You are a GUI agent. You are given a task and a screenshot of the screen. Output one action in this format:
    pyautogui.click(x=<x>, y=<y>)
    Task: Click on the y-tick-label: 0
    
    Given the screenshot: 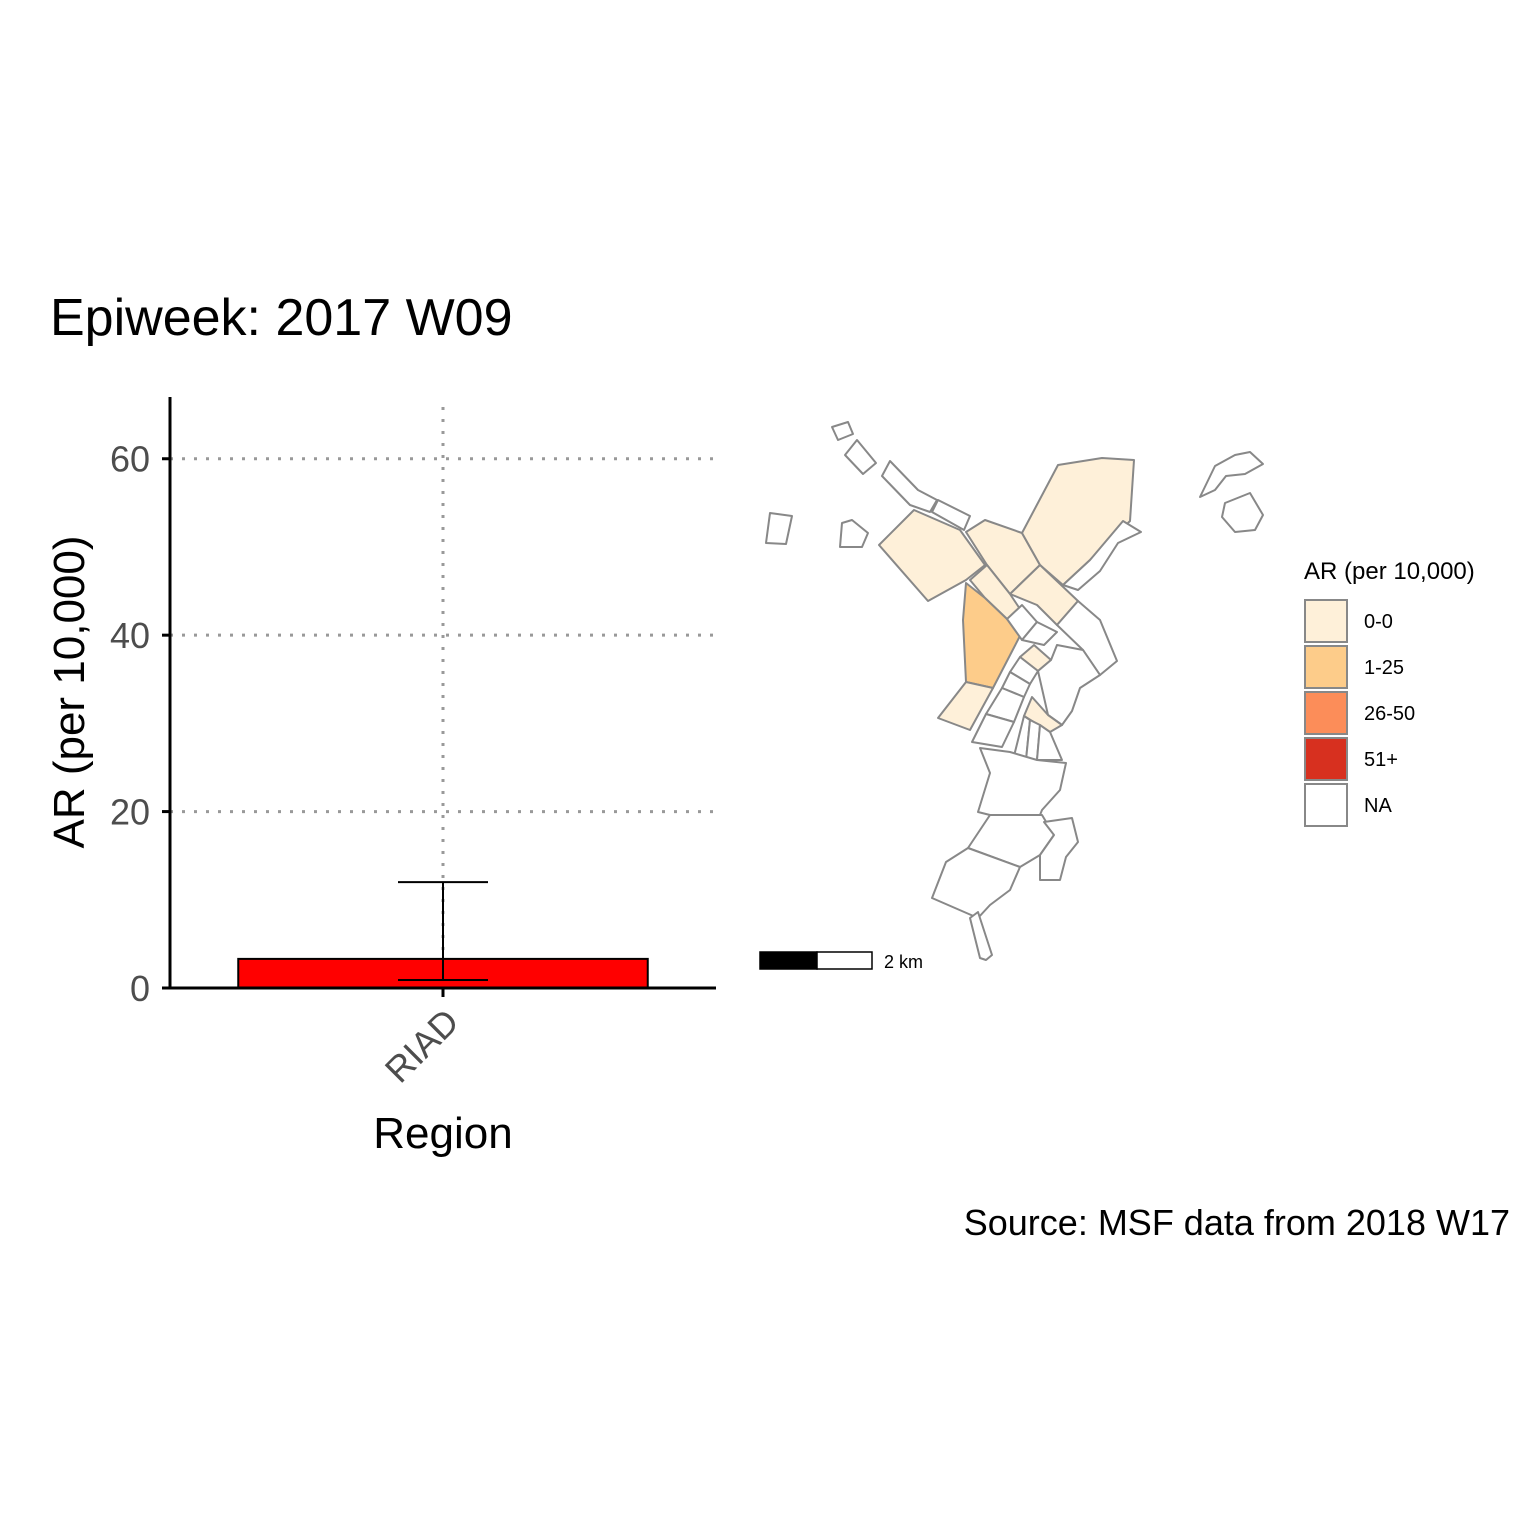 What is the action you would take?
    pyautogui.click(x=140, y=988)
    